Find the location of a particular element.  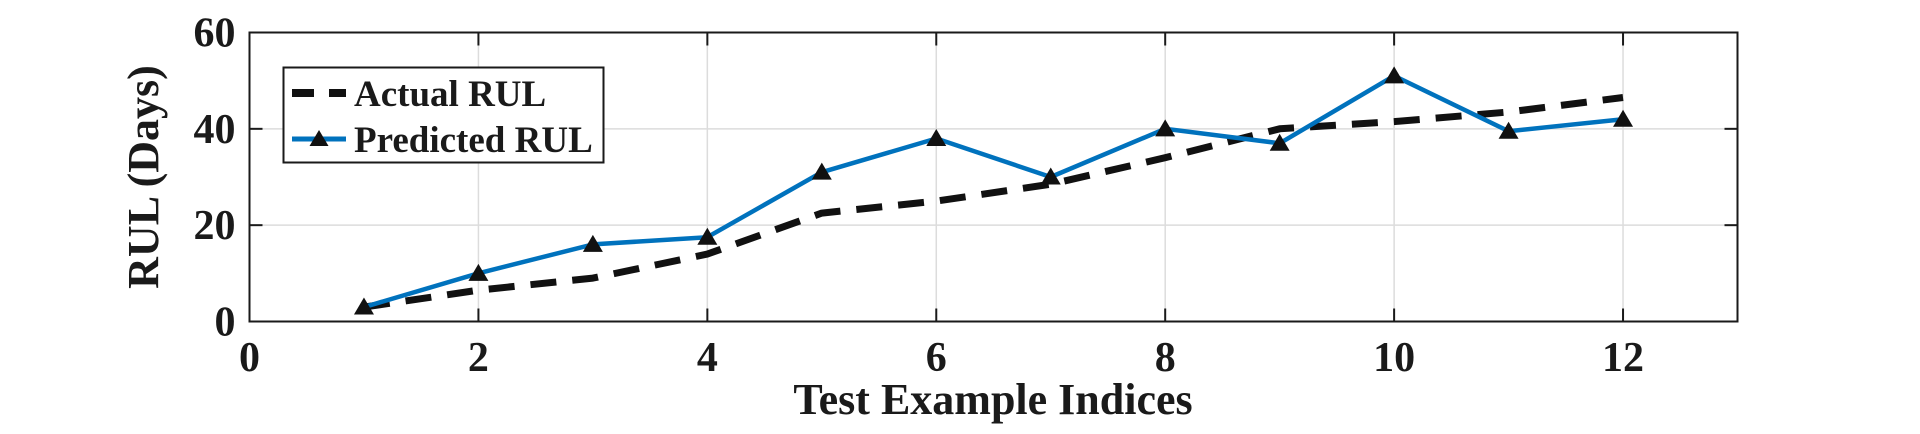

legend is located at coordinates (443, 115).